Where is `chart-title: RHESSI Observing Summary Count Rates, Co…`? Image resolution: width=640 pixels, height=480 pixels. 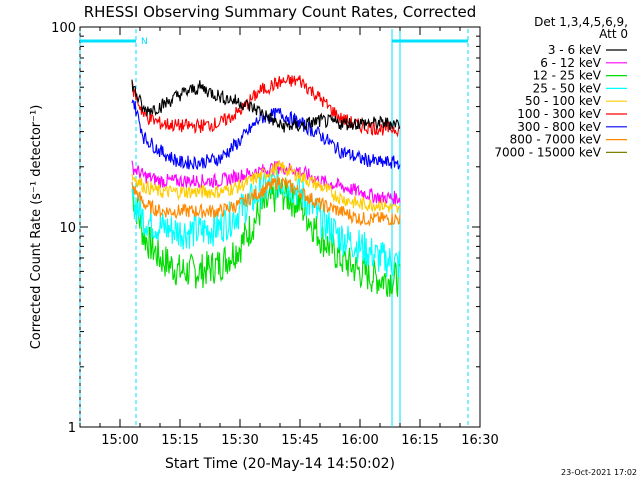
chart-title: RHESSI Observing Summary Count Rates, Co… is located at coordinates (280, 12).